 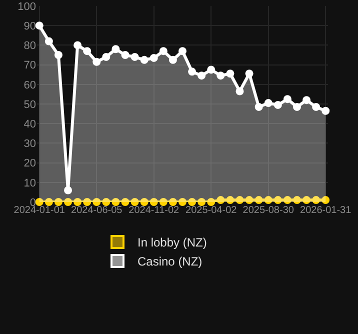 What do you see at coordinates (170, 261) in the screenshot?
I see `legend-label: Casino (NZ)` at bounding box center [170, 261].